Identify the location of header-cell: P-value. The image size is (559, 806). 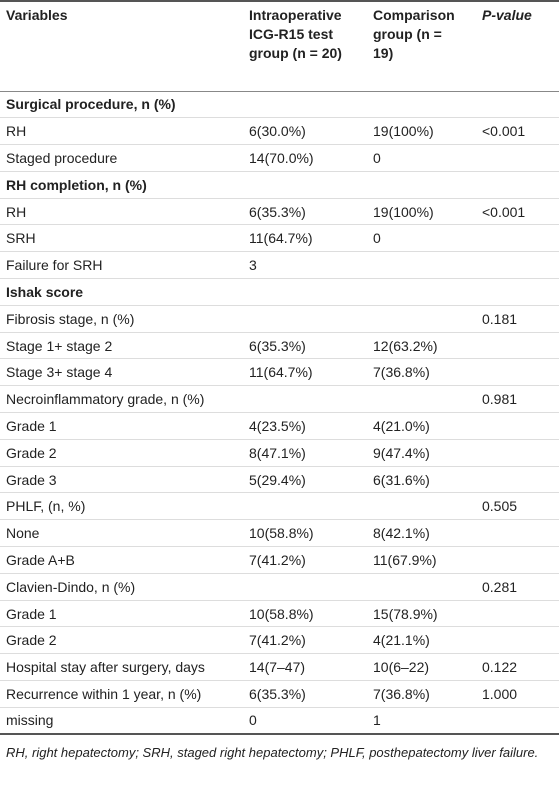
(517, 46).